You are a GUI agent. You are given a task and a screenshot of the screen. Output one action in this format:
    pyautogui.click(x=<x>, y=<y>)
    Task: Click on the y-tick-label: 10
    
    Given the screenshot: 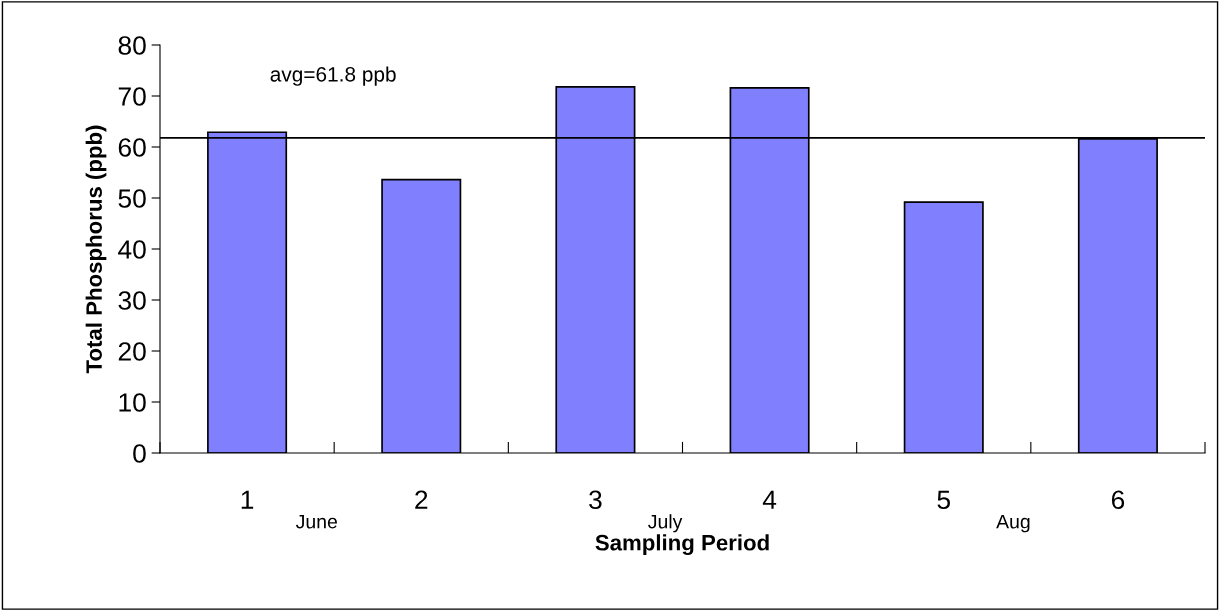 What is the action you would take?
    pyautogui.click(x=132, y=402)
    